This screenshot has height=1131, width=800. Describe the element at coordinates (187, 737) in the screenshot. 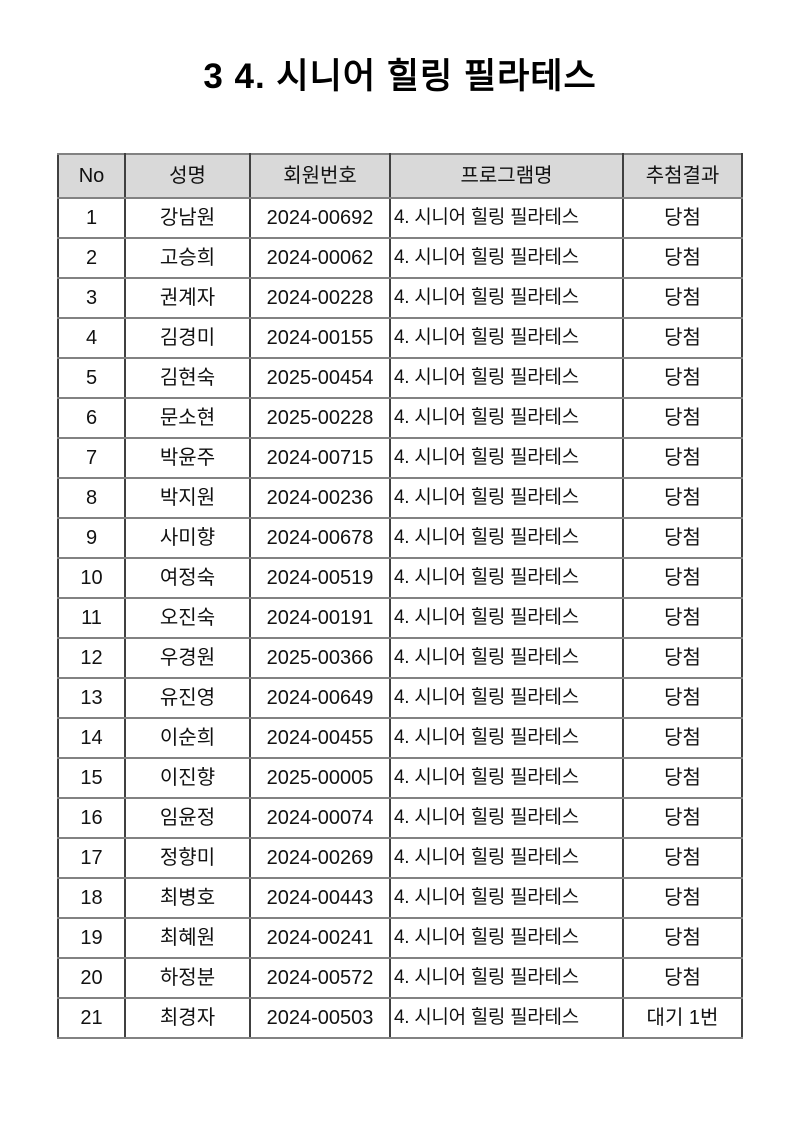

I see `cell-member-name: 이순희` at that location.